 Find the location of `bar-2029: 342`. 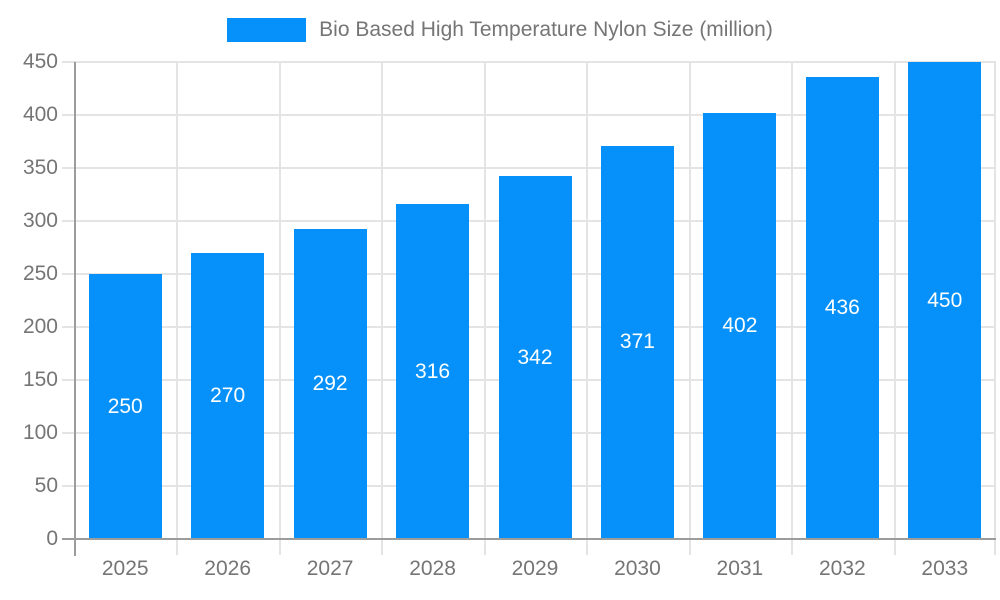

bar-2029: 342 is located at coordinates (535, 357).